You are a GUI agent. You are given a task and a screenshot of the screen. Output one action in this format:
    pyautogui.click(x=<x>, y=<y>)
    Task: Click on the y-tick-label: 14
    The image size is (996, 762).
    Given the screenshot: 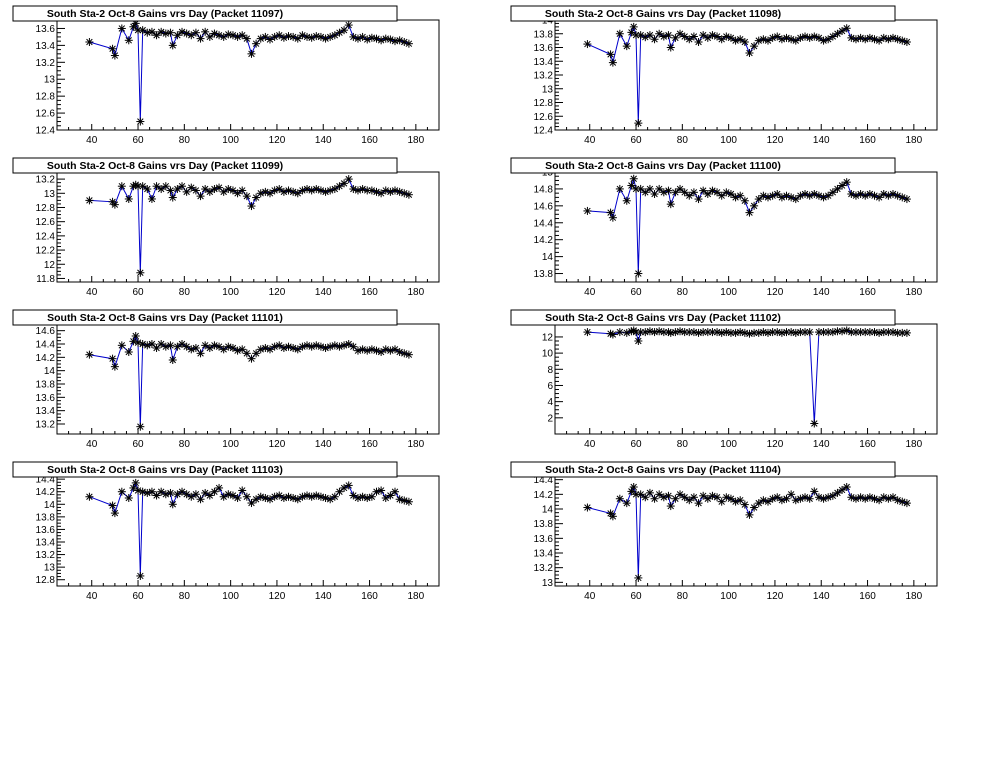 What is the action you would take?
    pyautogui.click(x=548, y=510)
    